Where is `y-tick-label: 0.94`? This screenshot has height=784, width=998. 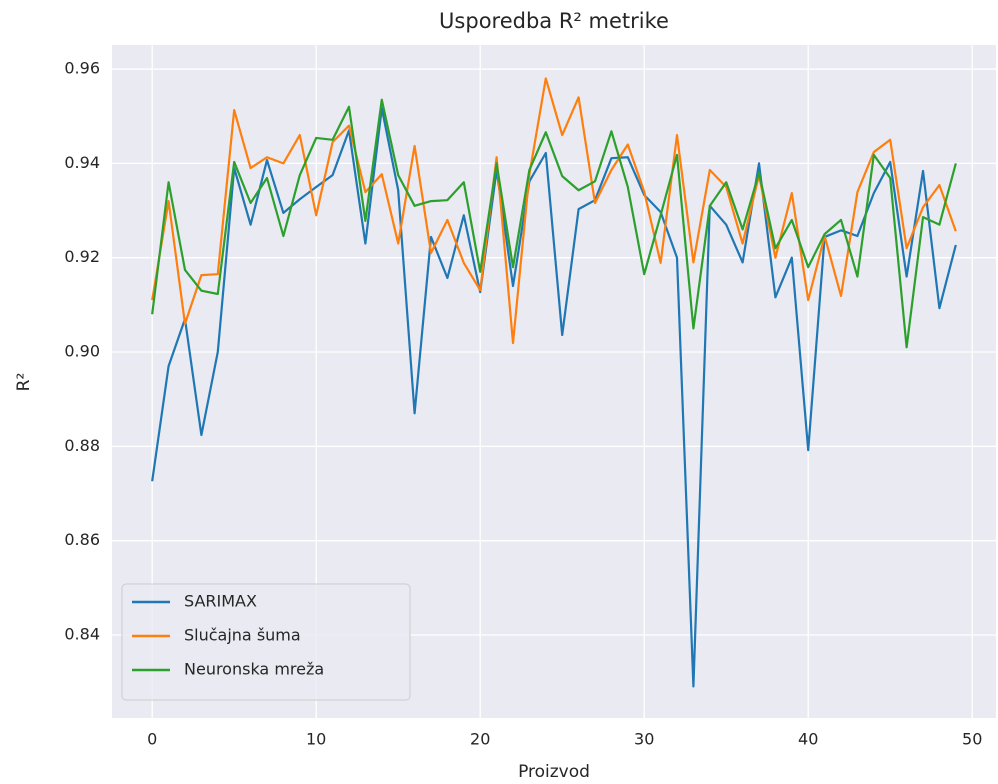 y-tick-label: 0.94 is located at coordinates (82, 162).